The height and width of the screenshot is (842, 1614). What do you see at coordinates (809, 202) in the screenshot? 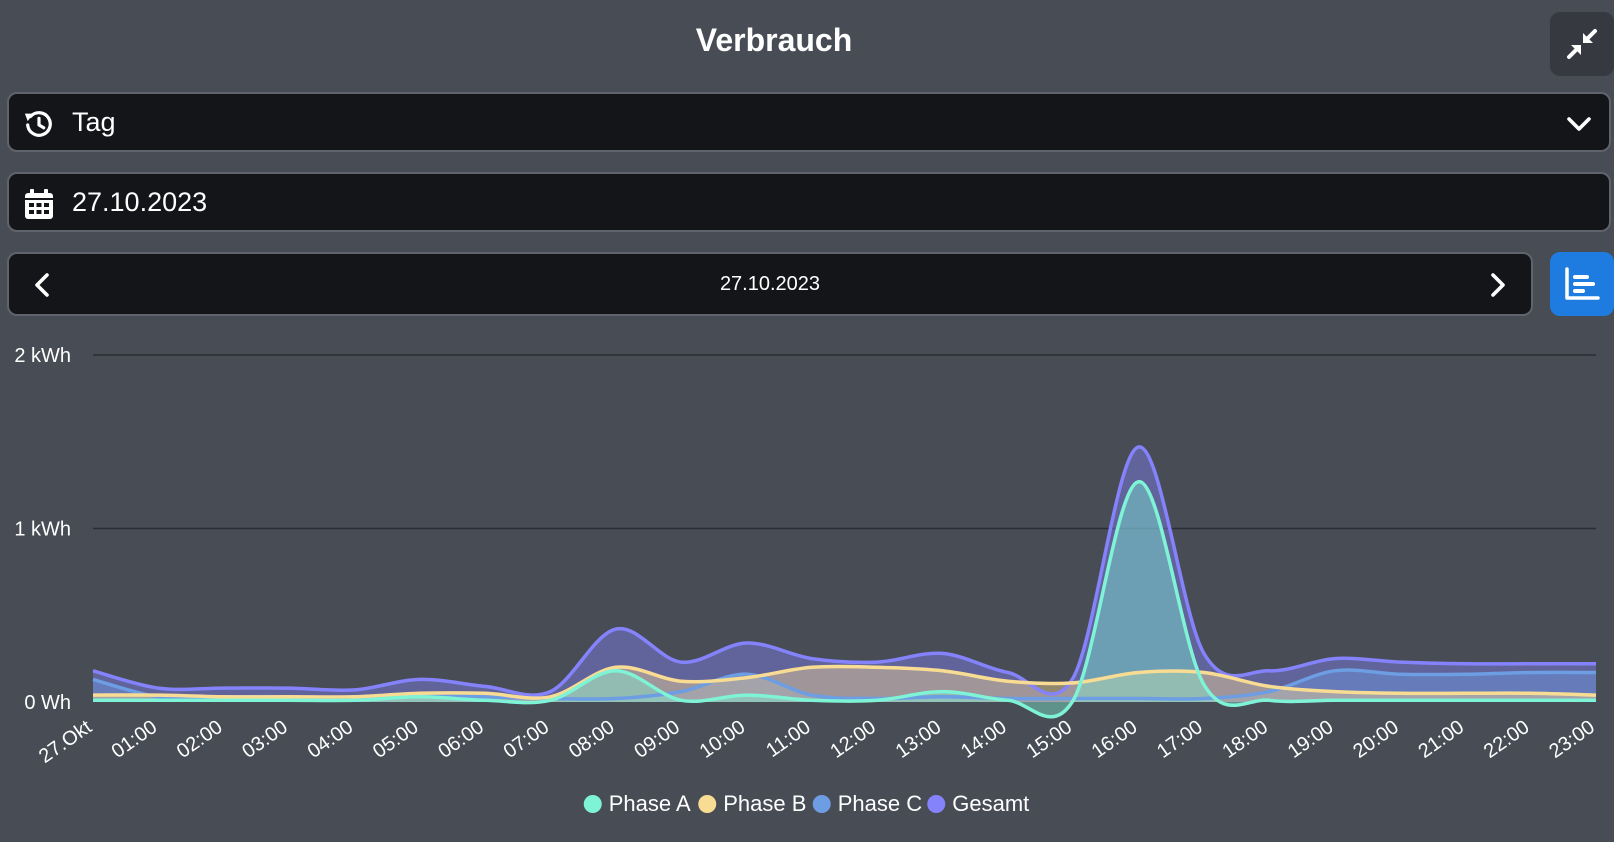
I see `date-field: 27.10.2023` at bounding box center [809, 202].